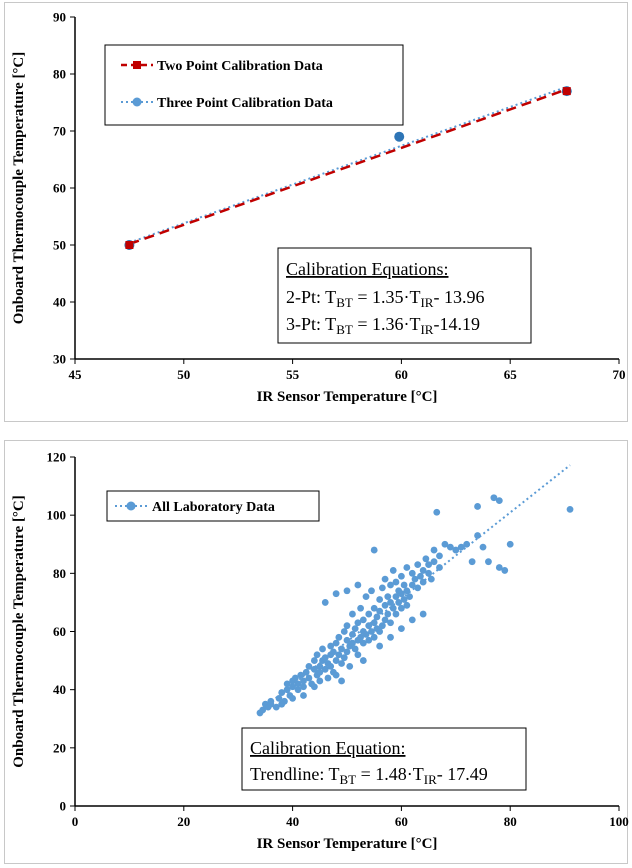 This screenshot has height=868, width=632. Describe the element at coordinates (369, 775) in the screenshot. I see `trendline-equation: Trendline: TBT = 1.48·TIR- 17.49` at that location.